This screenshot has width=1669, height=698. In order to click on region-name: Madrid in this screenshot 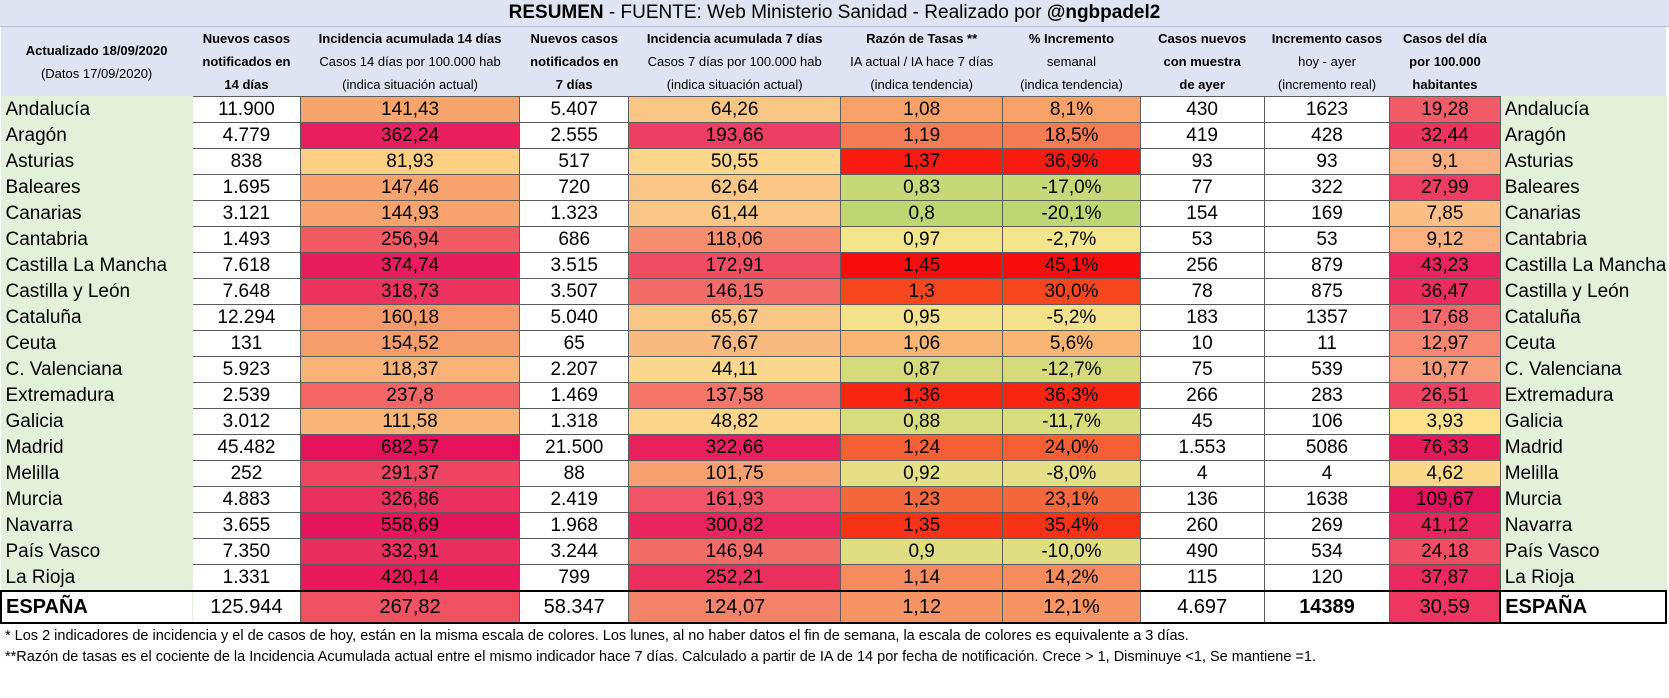, I will do `click(96, 447)`.